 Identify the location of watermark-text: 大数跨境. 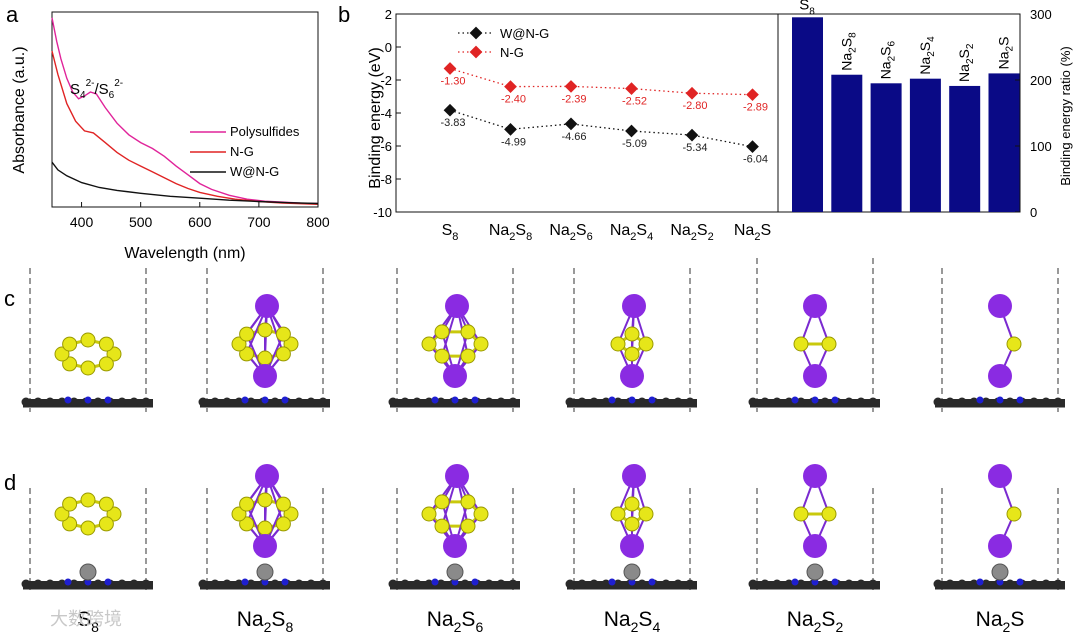
(86, 619).